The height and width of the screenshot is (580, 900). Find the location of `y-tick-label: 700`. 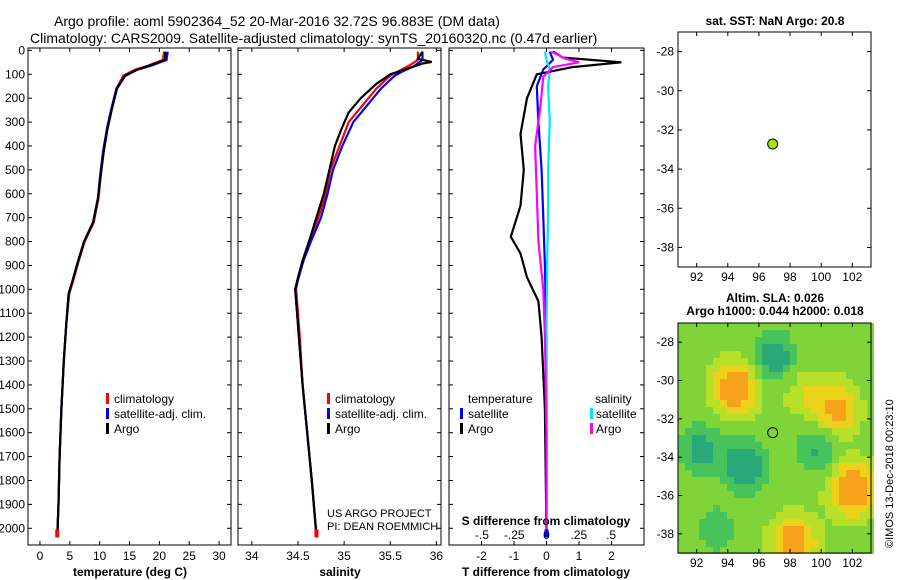

y-tick-label: 700 is located at coordinates (15, 218).